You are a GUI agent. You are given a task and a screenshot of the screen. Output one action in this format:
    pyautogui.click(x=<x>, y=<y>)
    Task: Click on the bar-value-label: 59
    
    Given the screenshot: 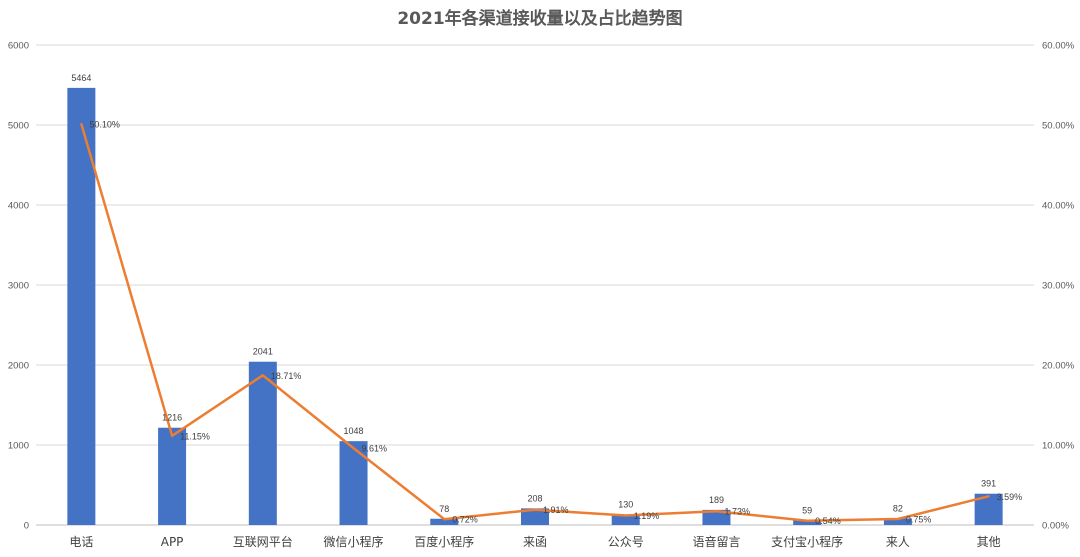 What is the action you would take?
    pyautogui.click(x=807, y=510)
    